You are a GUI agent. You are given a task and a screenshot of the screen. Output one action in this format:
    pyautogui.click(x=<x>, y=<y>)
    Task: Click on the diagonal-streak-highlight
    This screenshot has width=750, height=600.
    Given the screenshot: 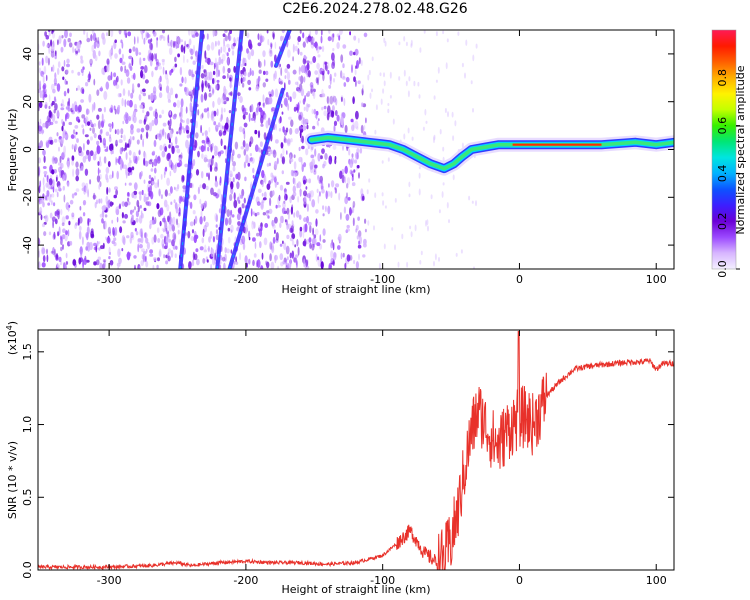 What is the action you would take?
    pyautogui.click(x=229, y=149)
    